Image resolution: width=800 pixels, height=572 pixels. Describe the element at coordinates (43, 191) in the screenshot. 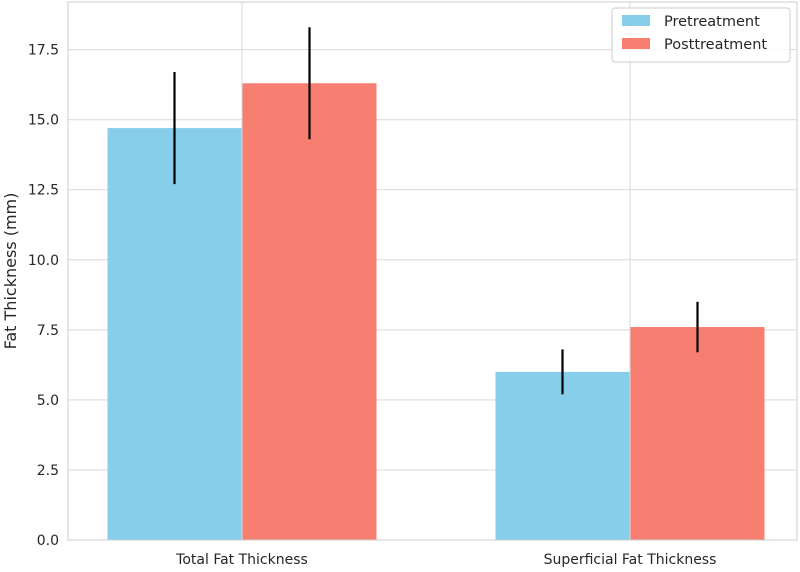

I see `y-tick-label: 12.5` at that location.